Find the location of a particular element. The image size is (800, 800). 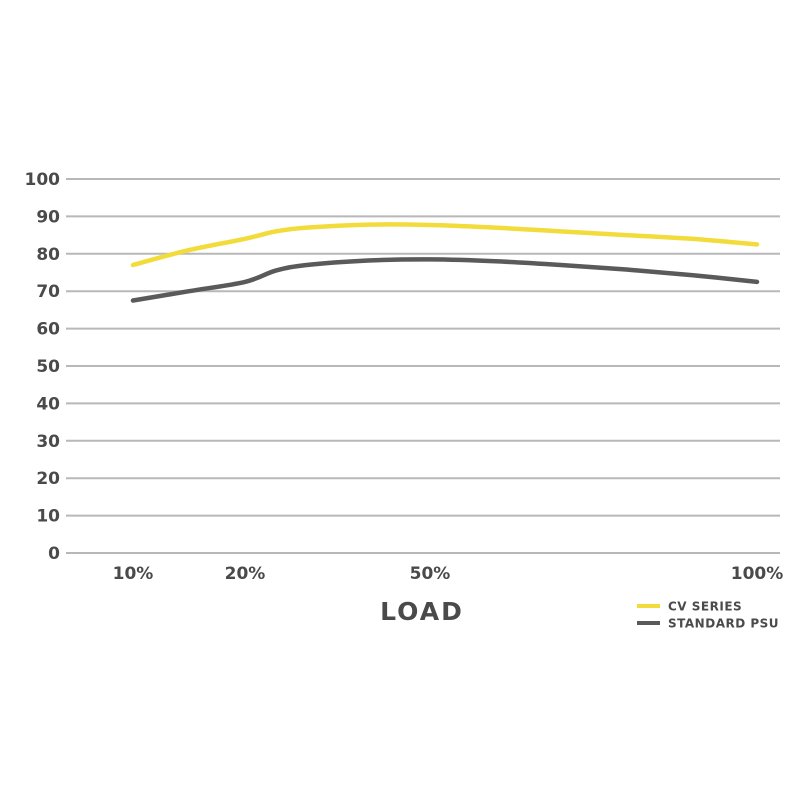

x-axis-label: LOAD is located at coordinates (422, 611).